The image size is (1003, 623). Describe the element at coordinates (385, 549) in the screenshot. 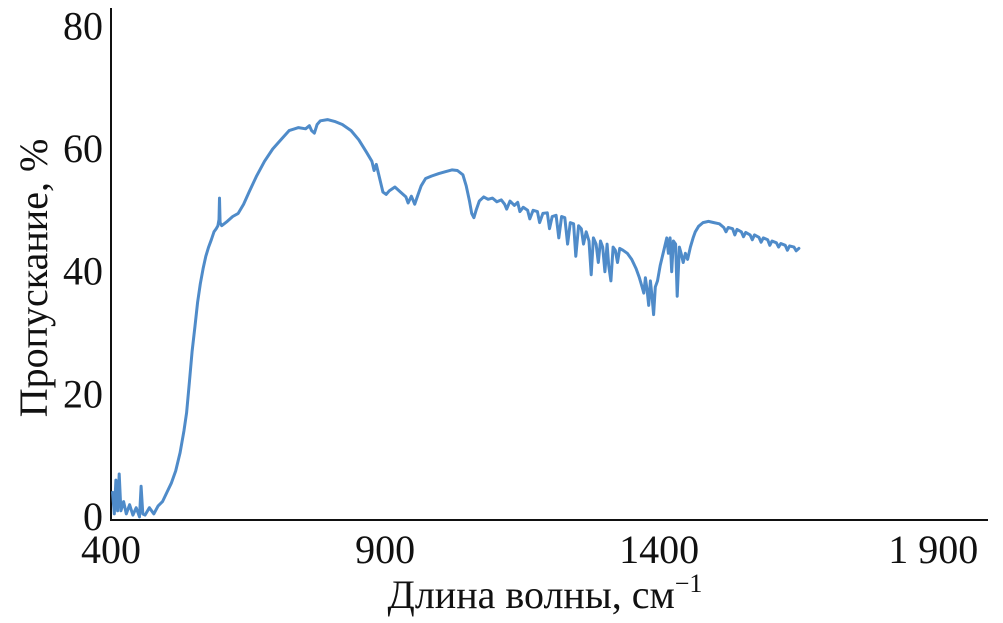

I see `x-tick-label: 900` at that location.